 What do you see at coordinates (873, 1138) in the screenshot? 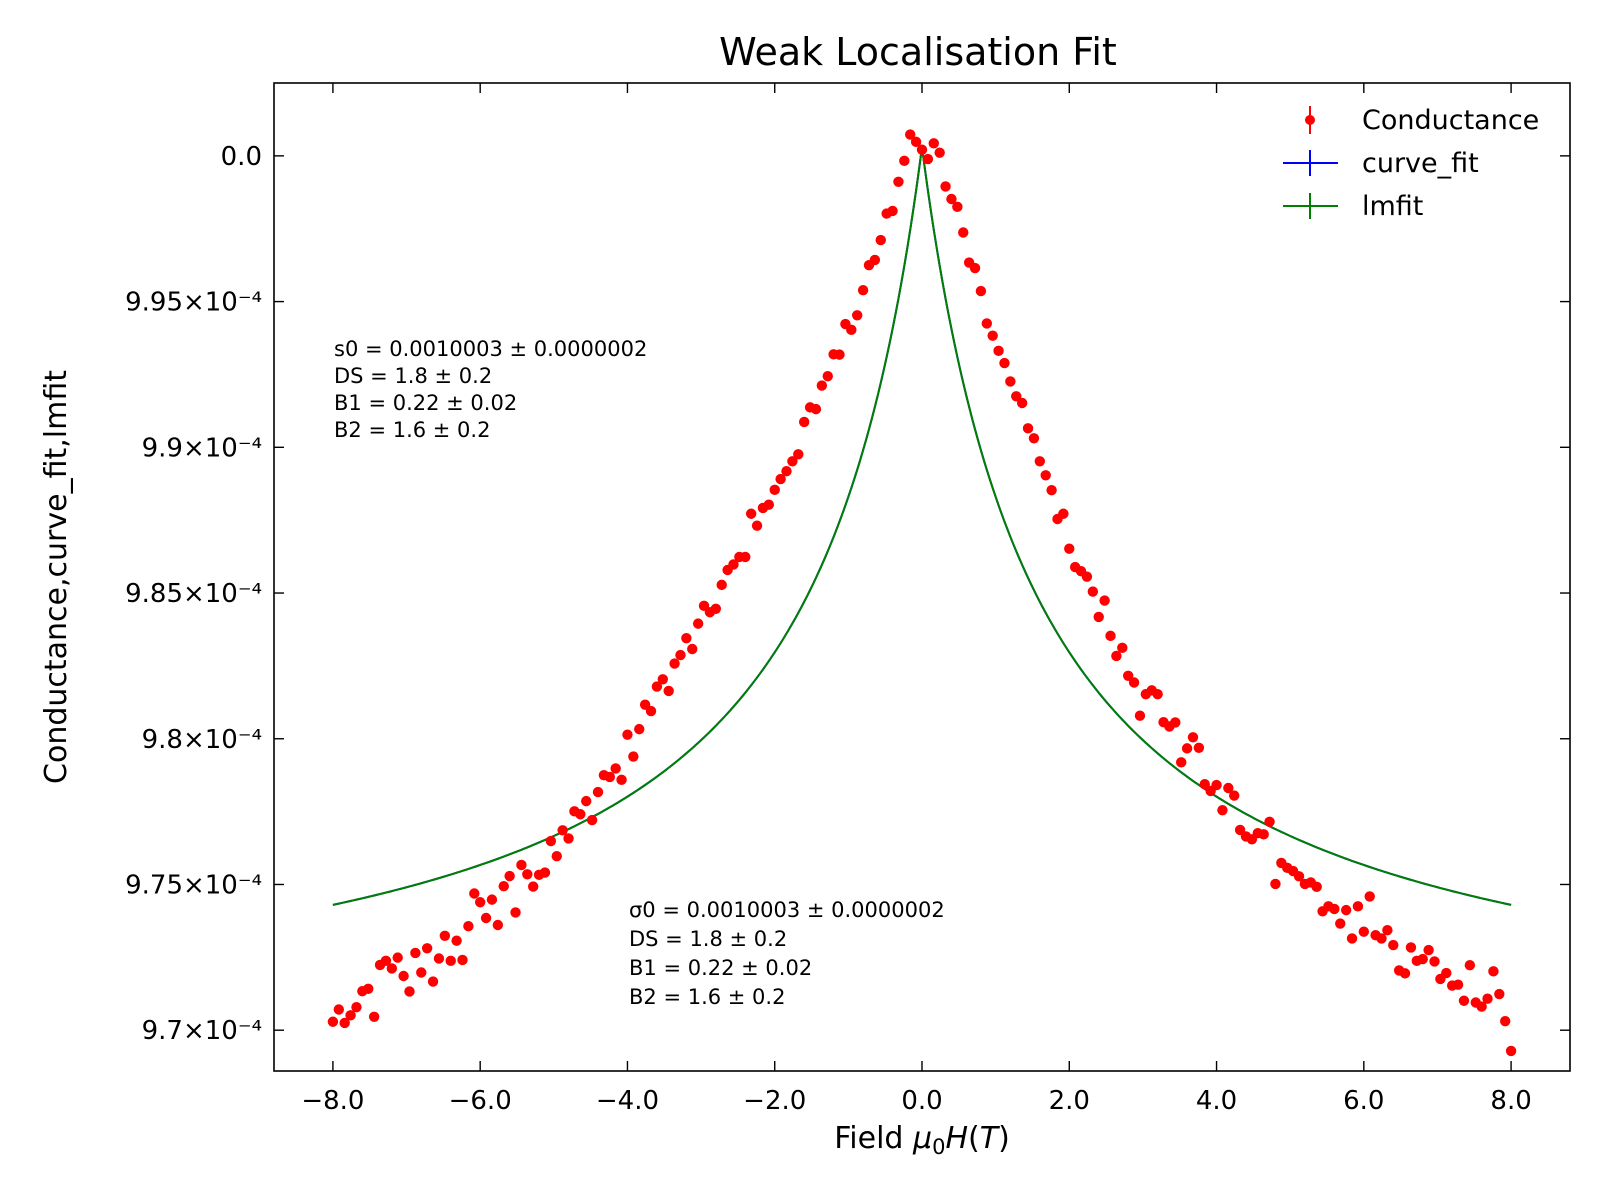
I see `x-axis-label-prefix: Field` at bounding box center [873, 1138].